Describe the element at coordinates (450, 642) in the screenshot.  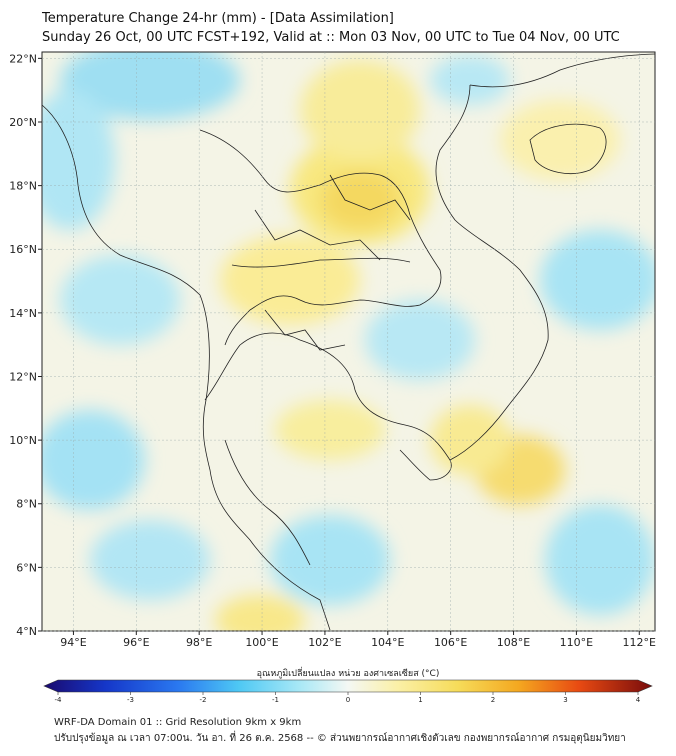
I see `lon-tick-label: 106°E` at that location.